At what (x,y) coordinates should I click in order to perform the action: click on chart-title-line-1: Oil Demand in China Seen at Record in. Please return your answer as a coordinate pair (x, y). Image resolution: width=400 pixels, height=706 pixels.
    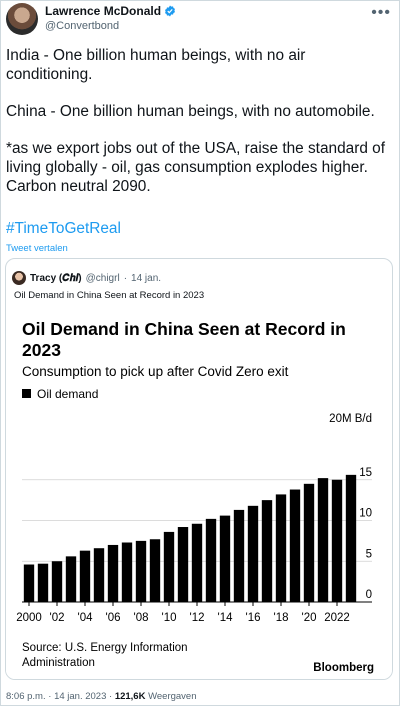
    Looking at the image, I should click on (184, 329).